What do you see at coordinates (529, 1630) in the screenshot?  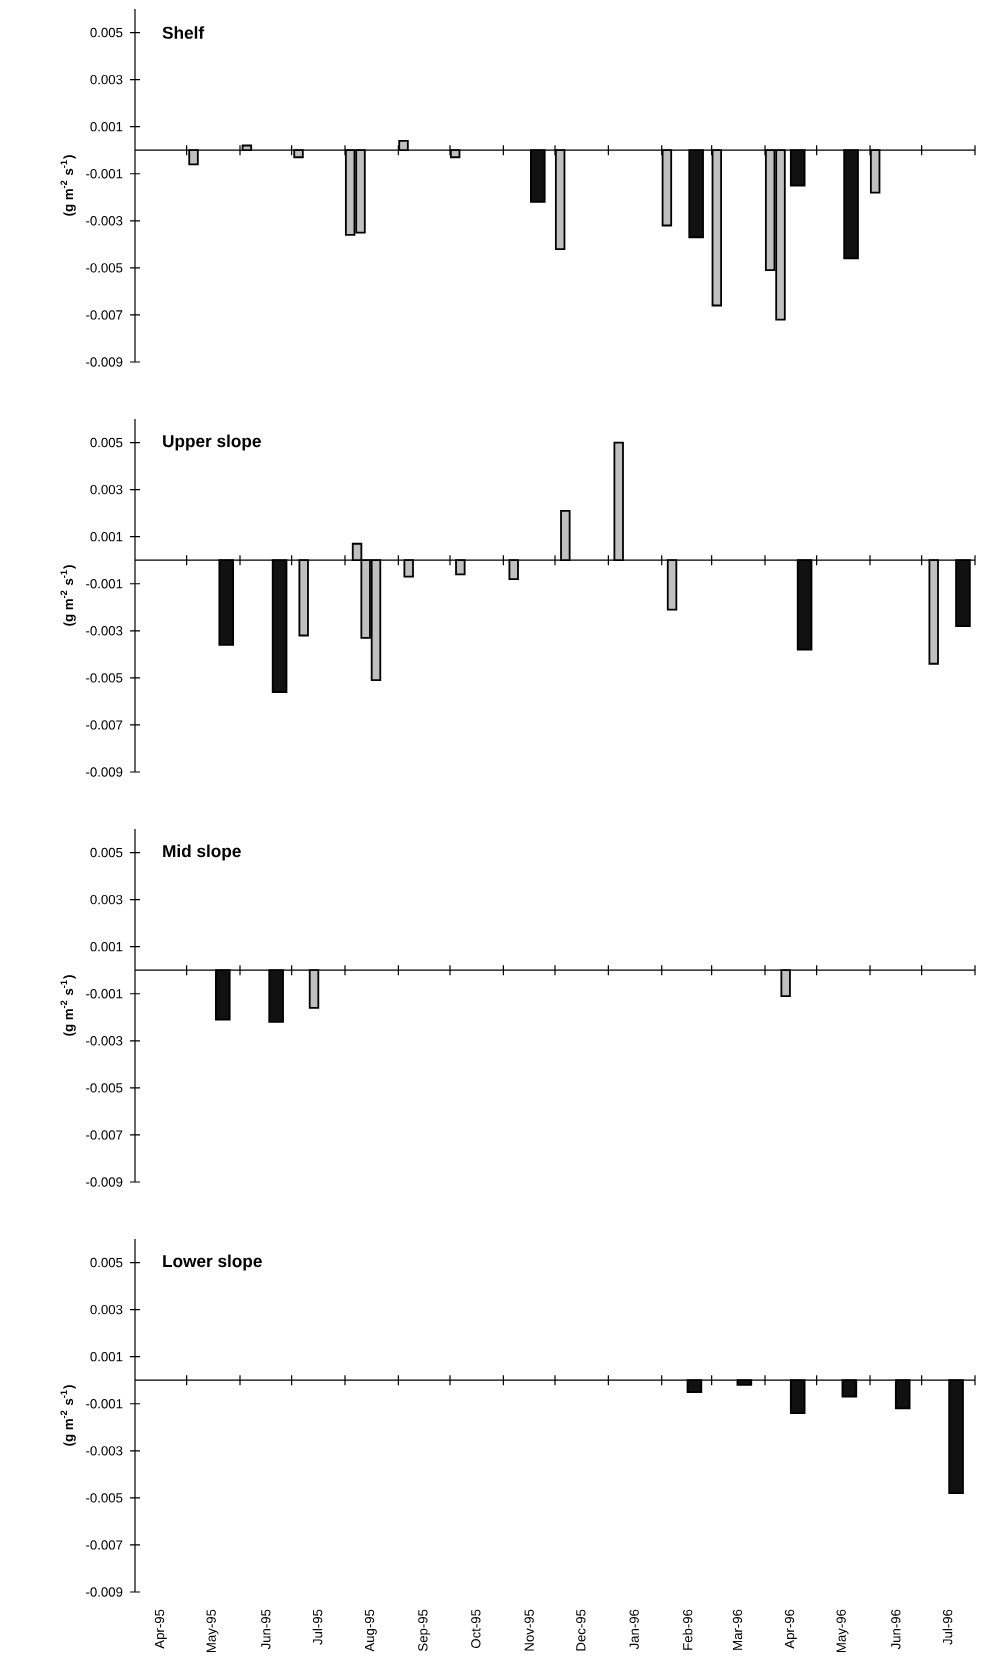 I see `x-tick-label: Nov-95` at bounding box center [529, 1630].